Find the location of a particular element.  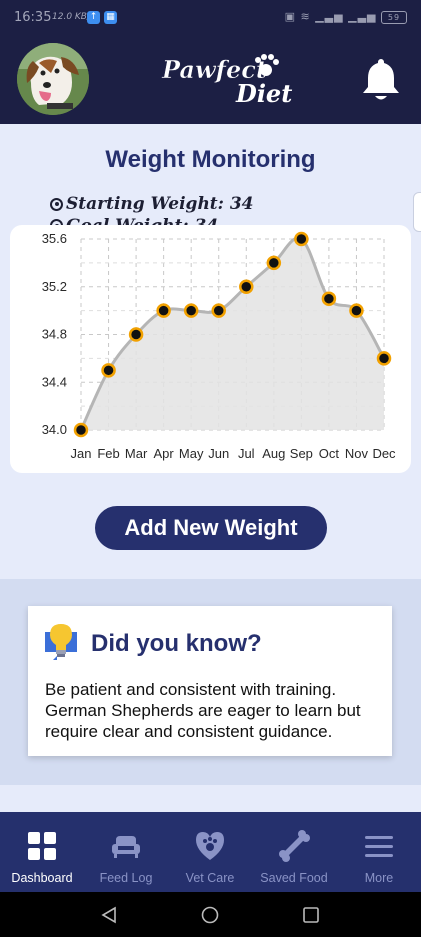

nav-more: More is located at coordinates (379, 852).